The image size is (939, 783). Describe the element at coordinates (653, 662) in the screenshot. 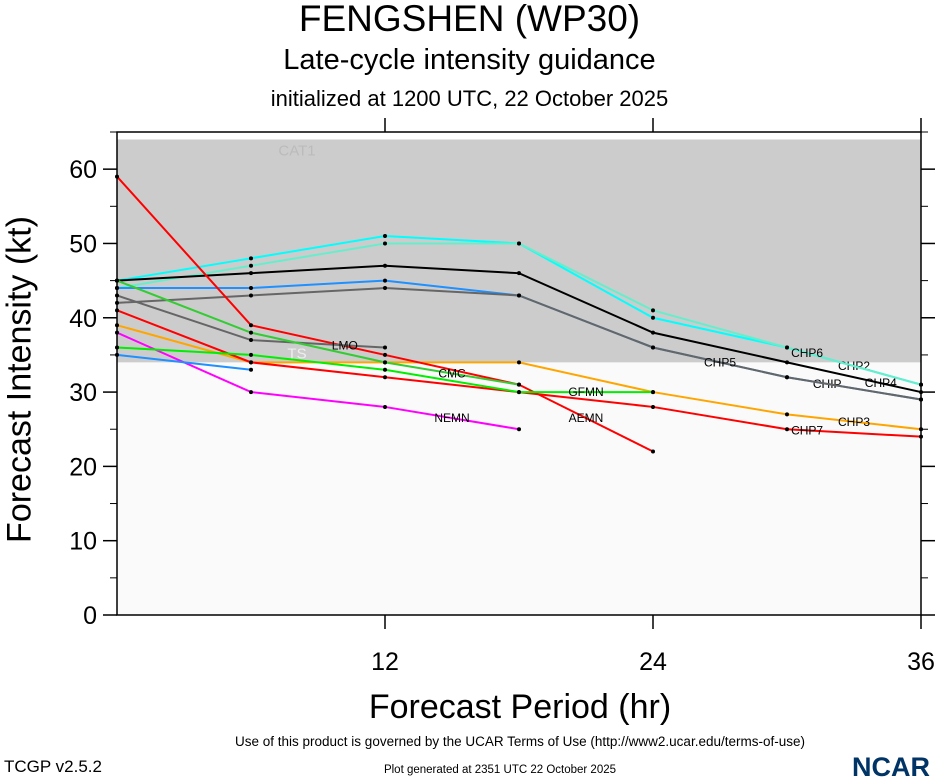

I see `x-tick-label: 24` at that location.